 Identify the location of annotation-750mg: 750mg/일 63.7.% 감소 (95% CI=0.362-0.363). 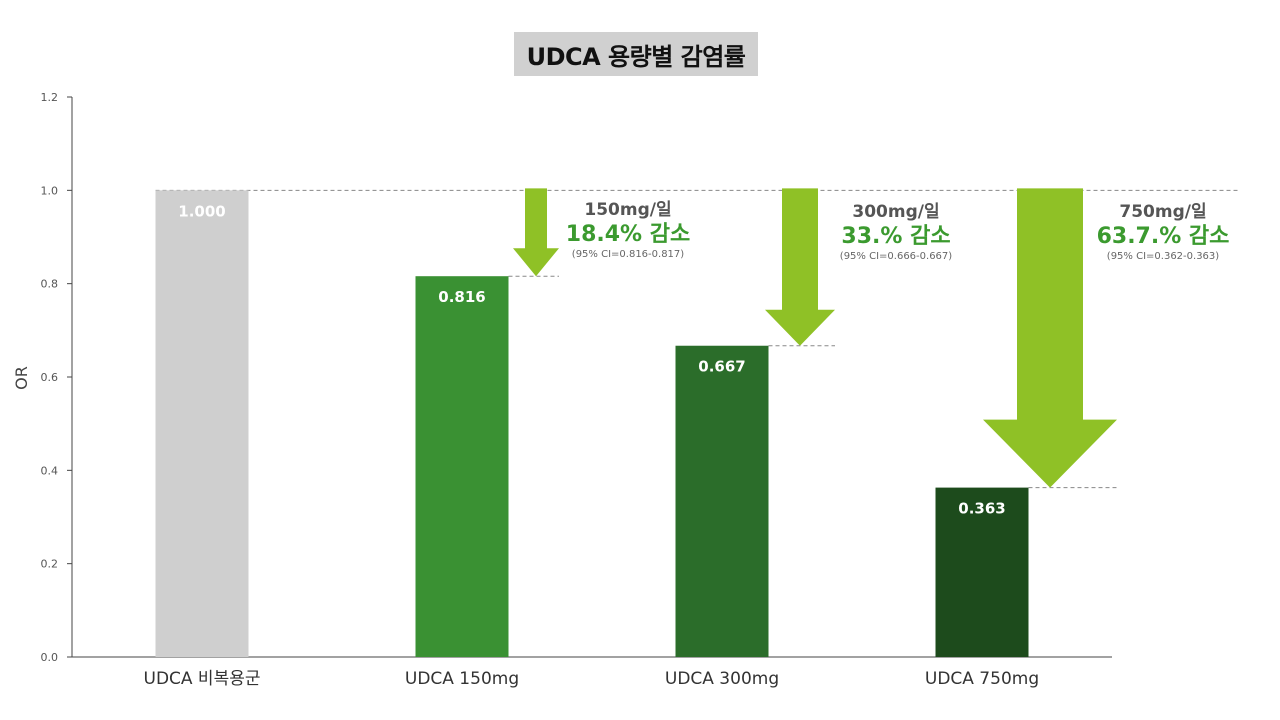
(1163, 233).